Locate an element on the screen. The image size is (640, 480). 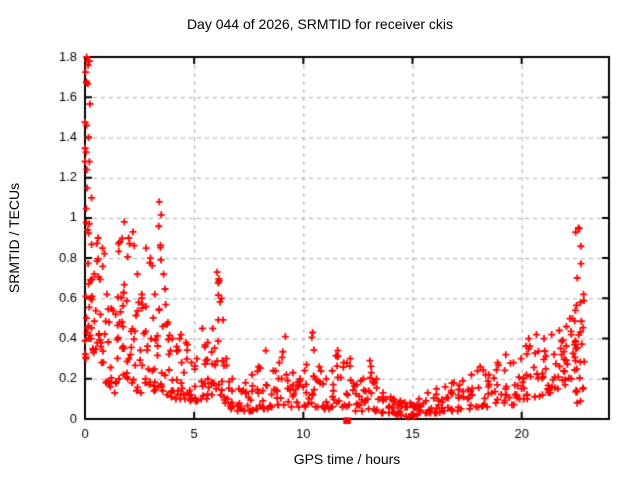
y-axis-label: SRMTID / TECUs is located at coordinates (14, 238).